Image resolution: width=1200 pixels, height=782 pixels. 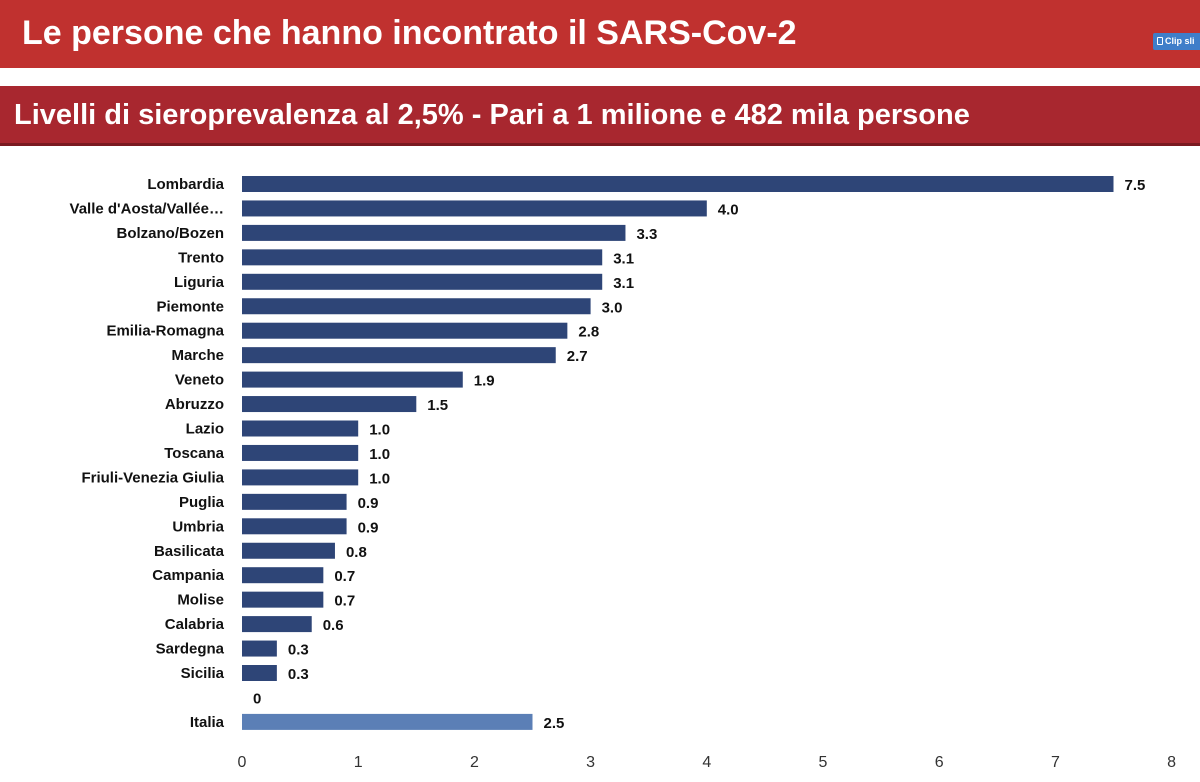 I want to click on category-label: Marche, so click(x=197, y=355).